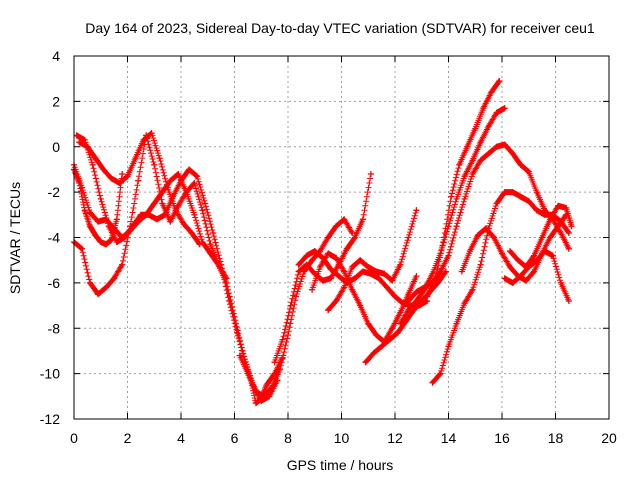 The width and height of the screenshot is (640, 480). Describe the element at coordinates (15, 238) in the screenshot. I see `y-axis-label: SDTVAR / TECUs` at that location.